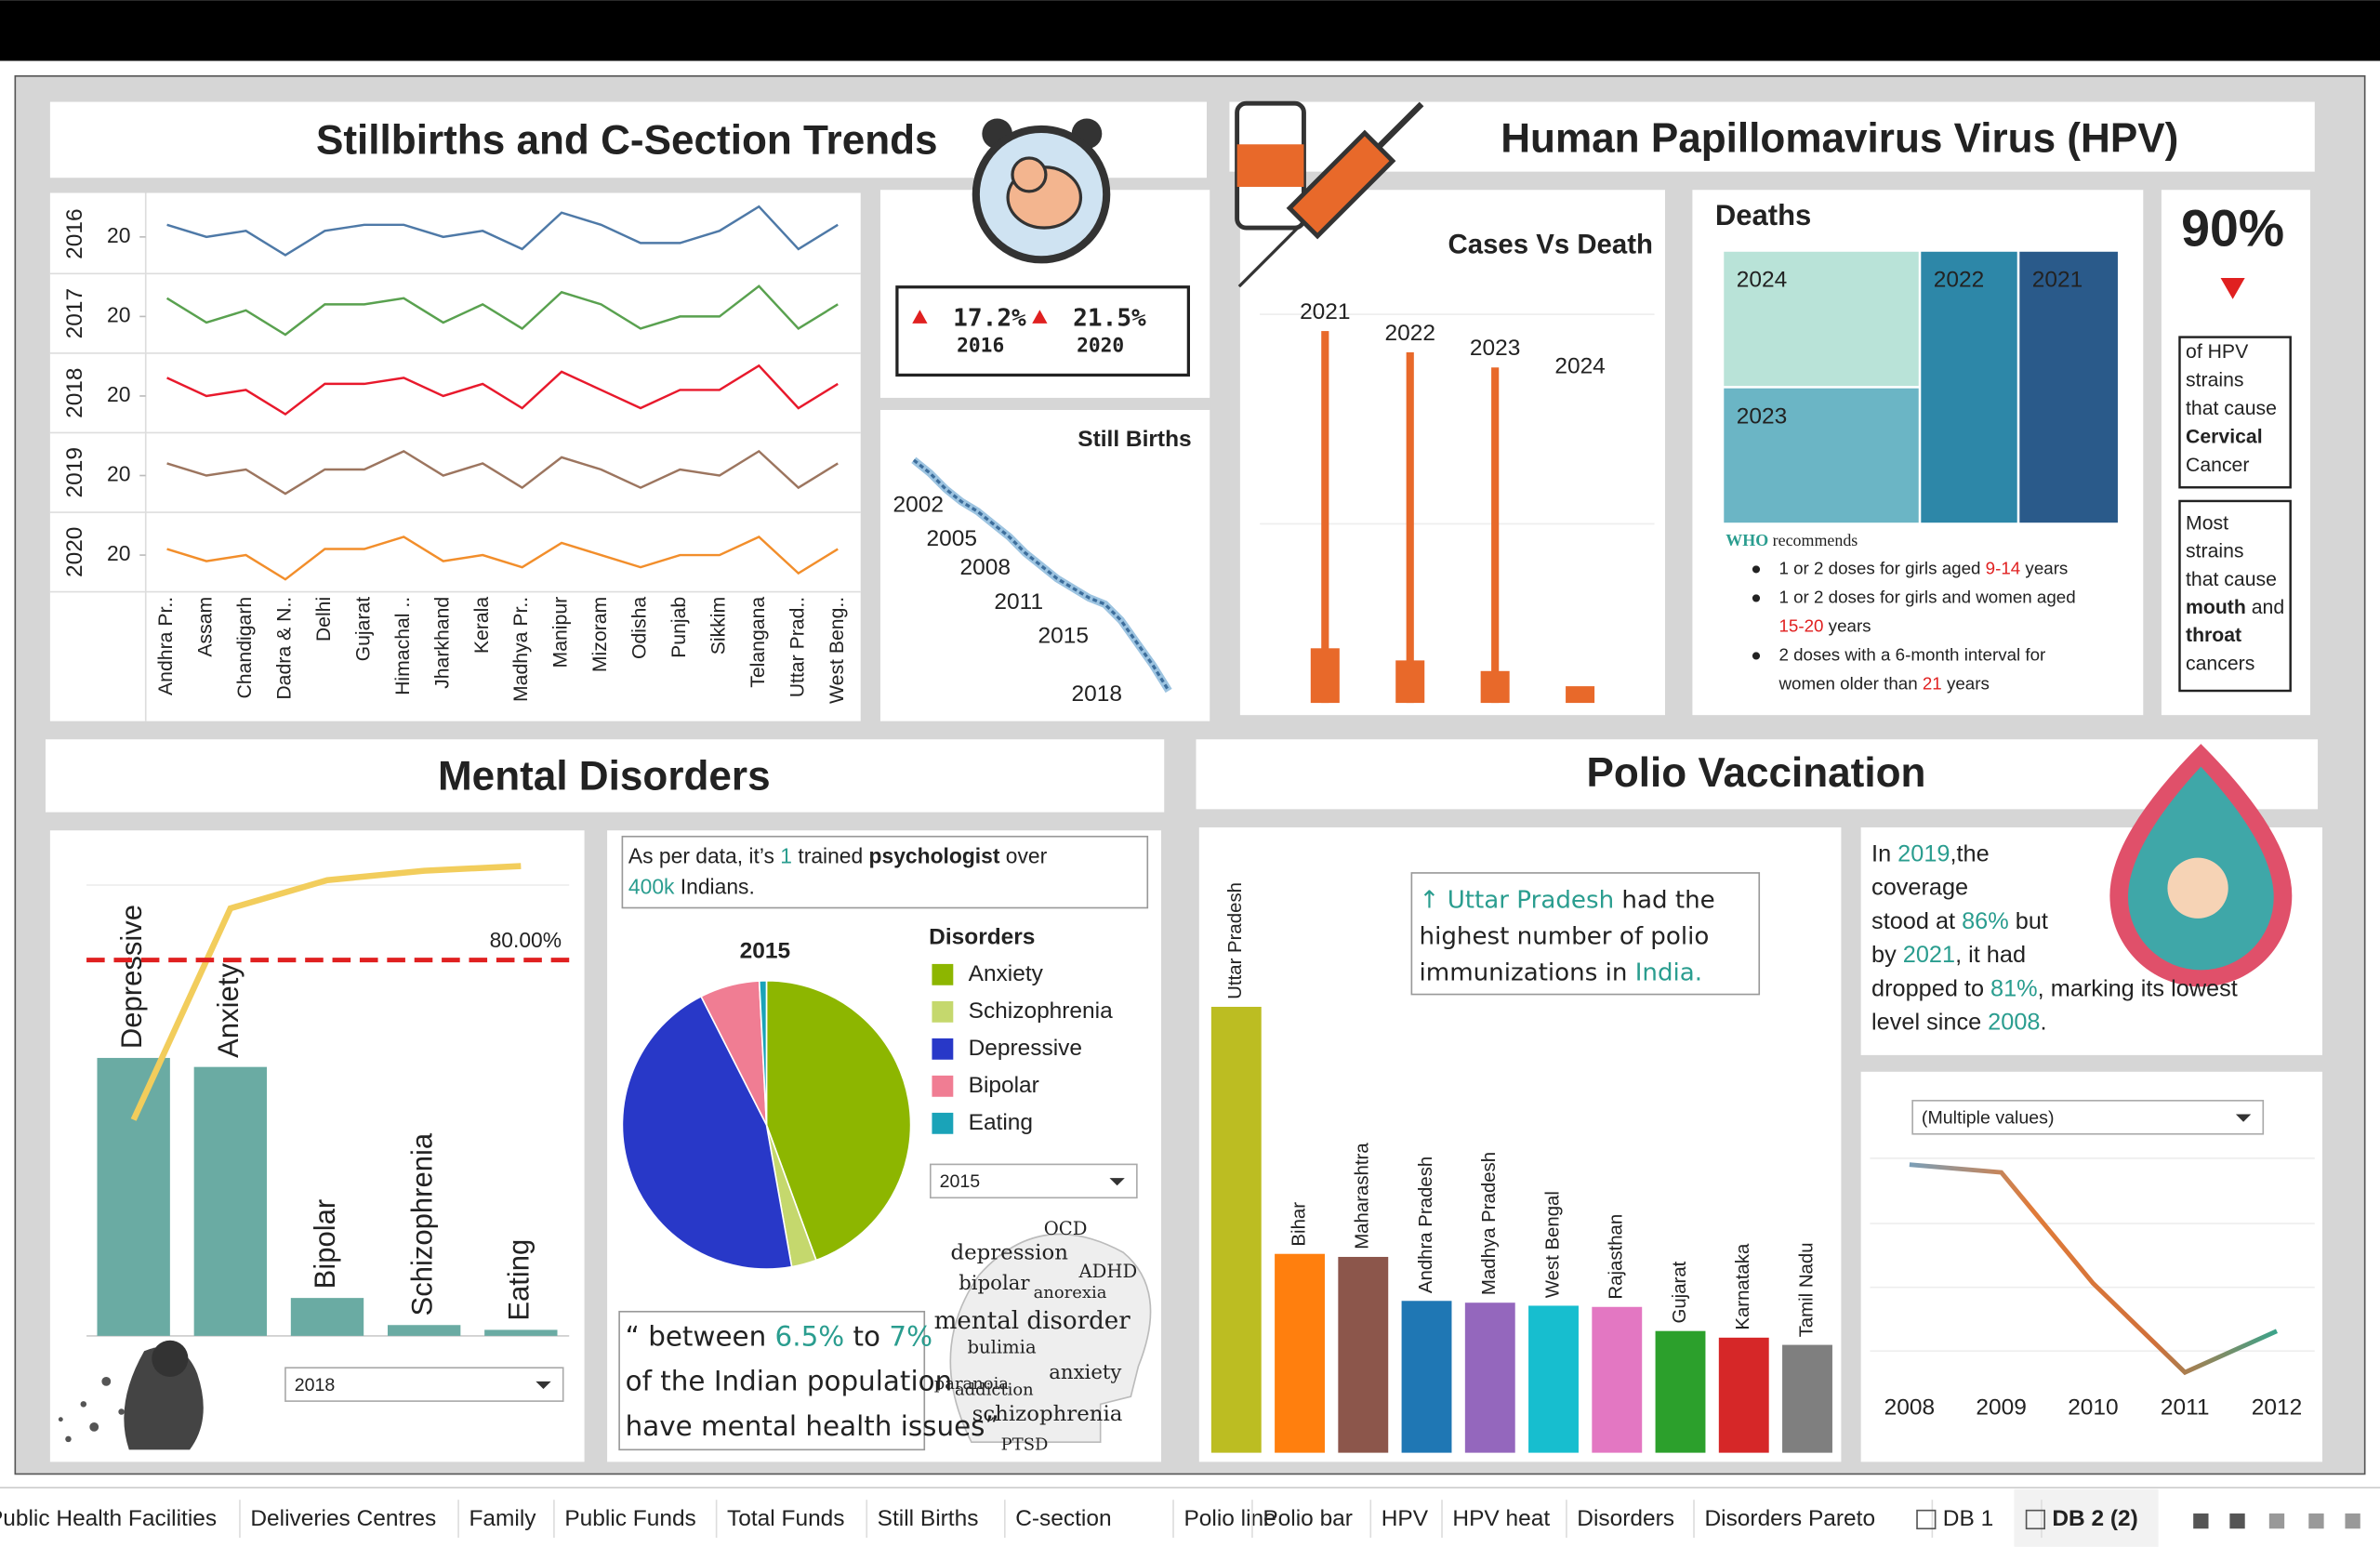  I want to click on who-heading-part: WHO, so click(1747, 540).